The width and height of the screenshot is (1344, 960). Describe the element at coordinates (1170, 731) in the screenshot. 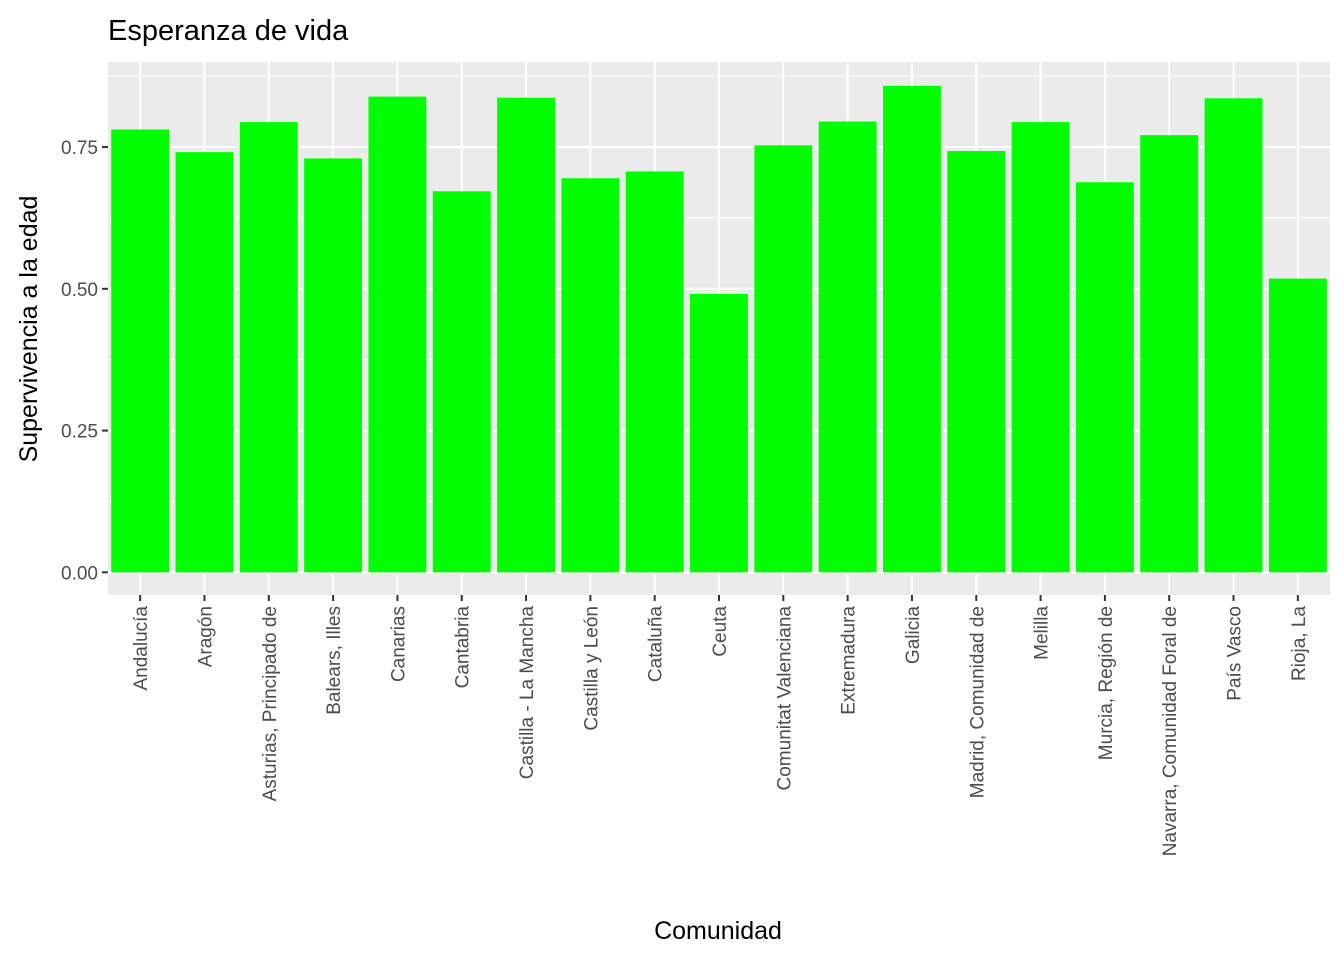

I see `x-tick-label: Navarra, Comunidad Foral de` at that location.